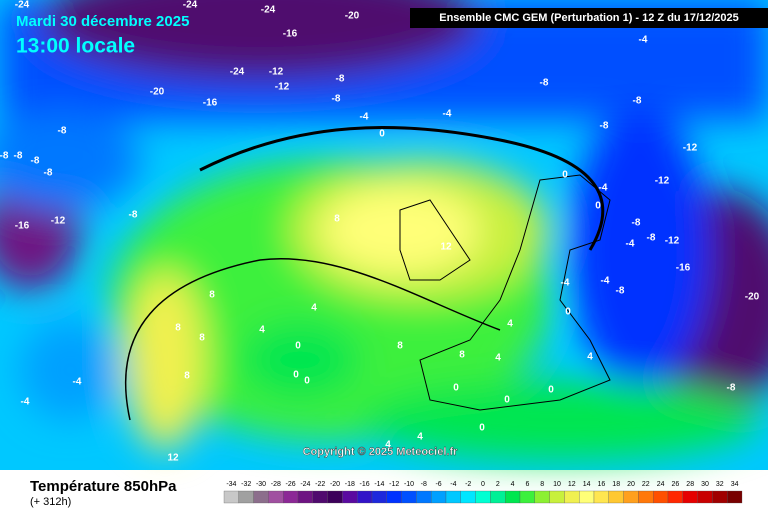 The width and height of the screenshot is (768, 517). I want to click on legend-value: 20, so click(631, 484).